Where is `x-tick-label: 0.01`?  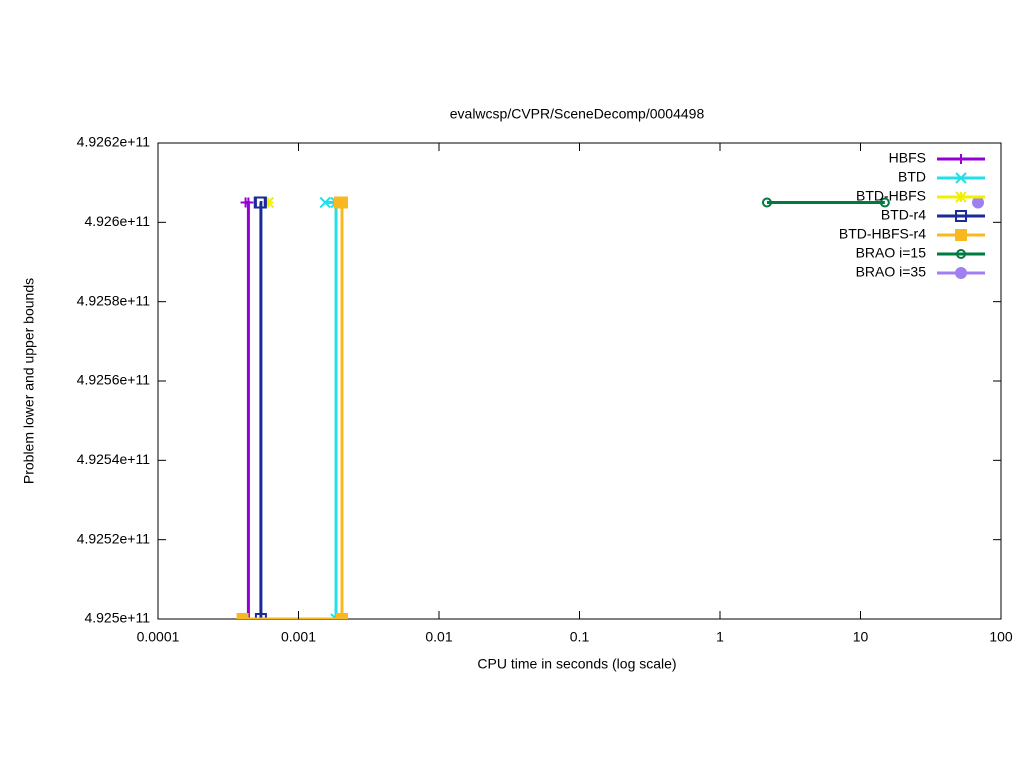
x-tick-label: 0.01 is located at coordinates (438, 637).